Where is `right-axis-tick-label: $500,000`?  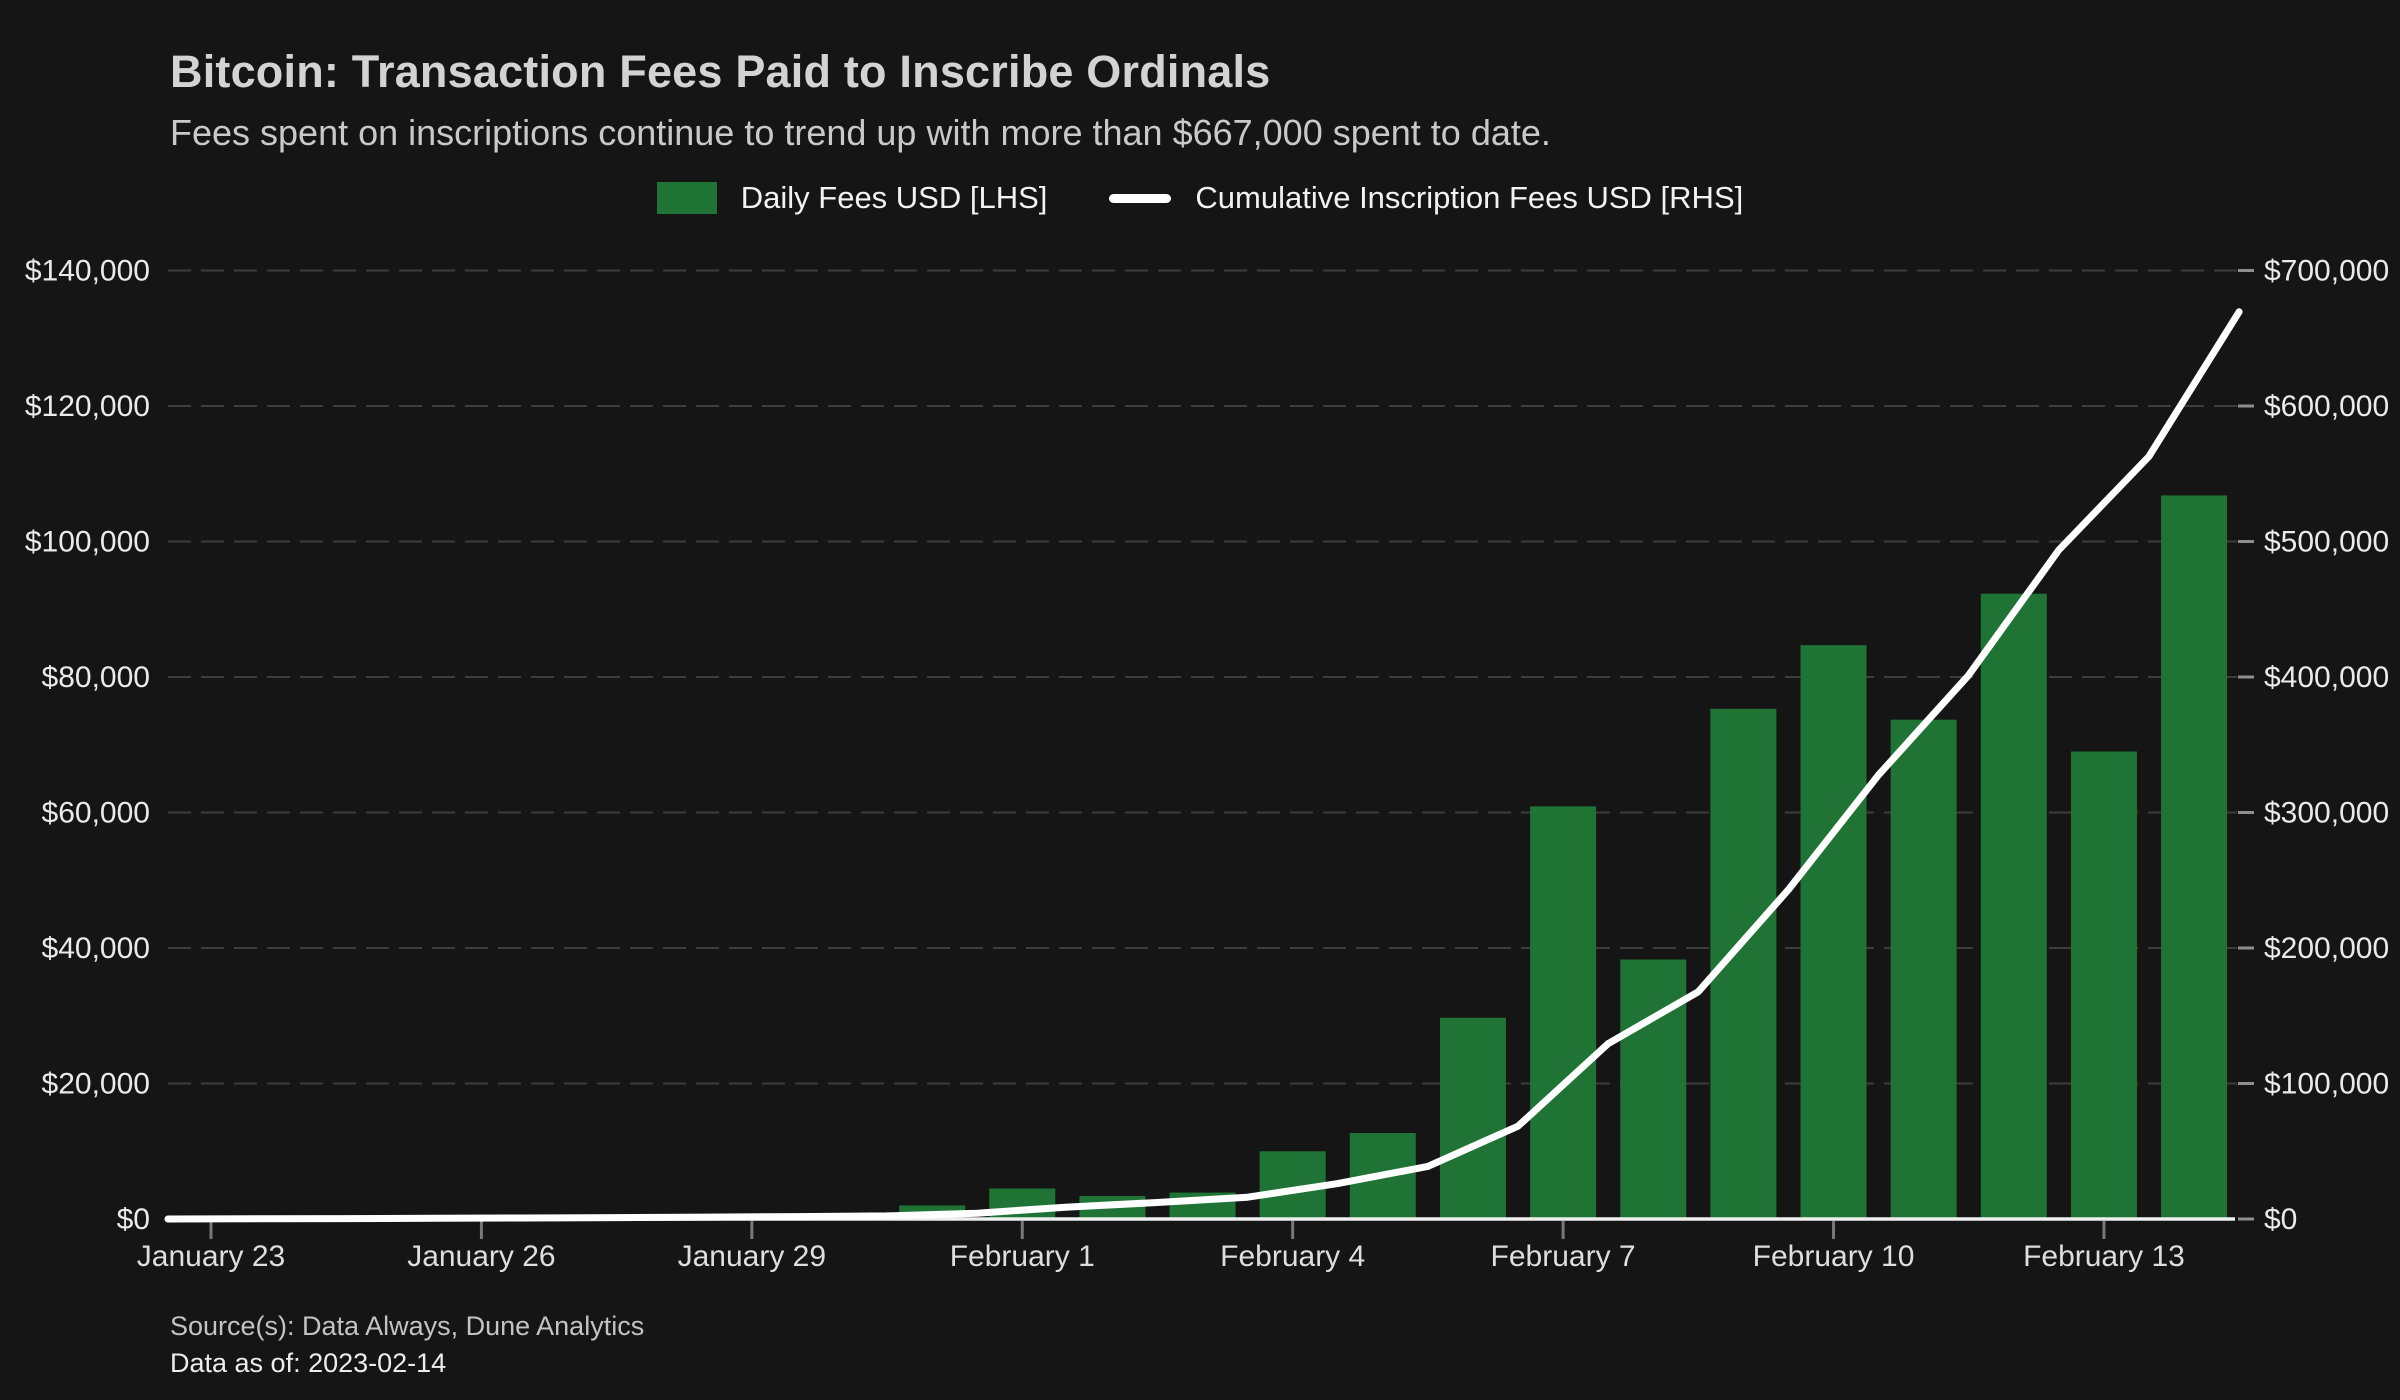 right-axis-tick-label: $500,000 is located at coordinates (2326, 542).